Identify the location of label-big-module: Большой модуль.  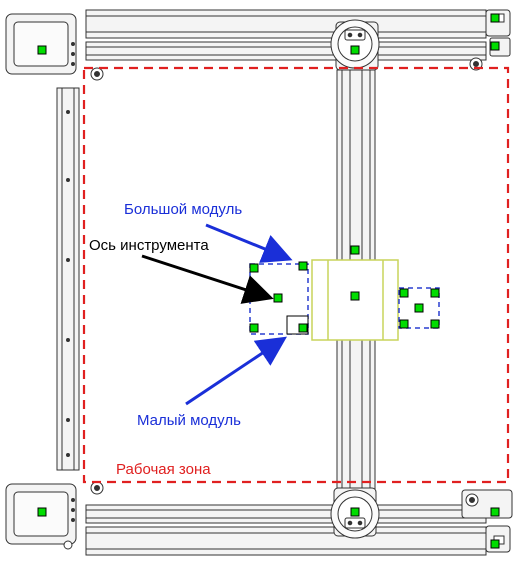
(183, 209).